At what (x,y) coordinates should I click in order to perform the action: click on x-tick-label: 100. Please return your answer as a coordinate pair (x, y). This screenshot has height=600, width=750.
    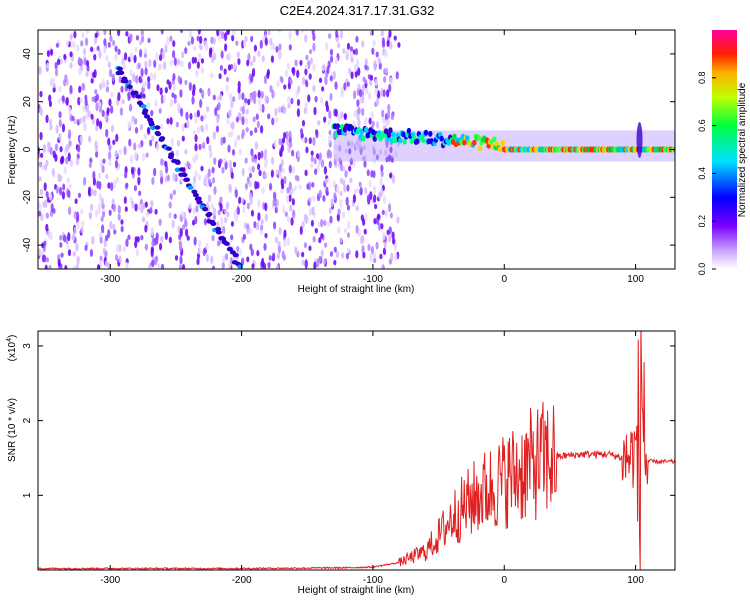
    Looking at the image, I should click on (635, 279).